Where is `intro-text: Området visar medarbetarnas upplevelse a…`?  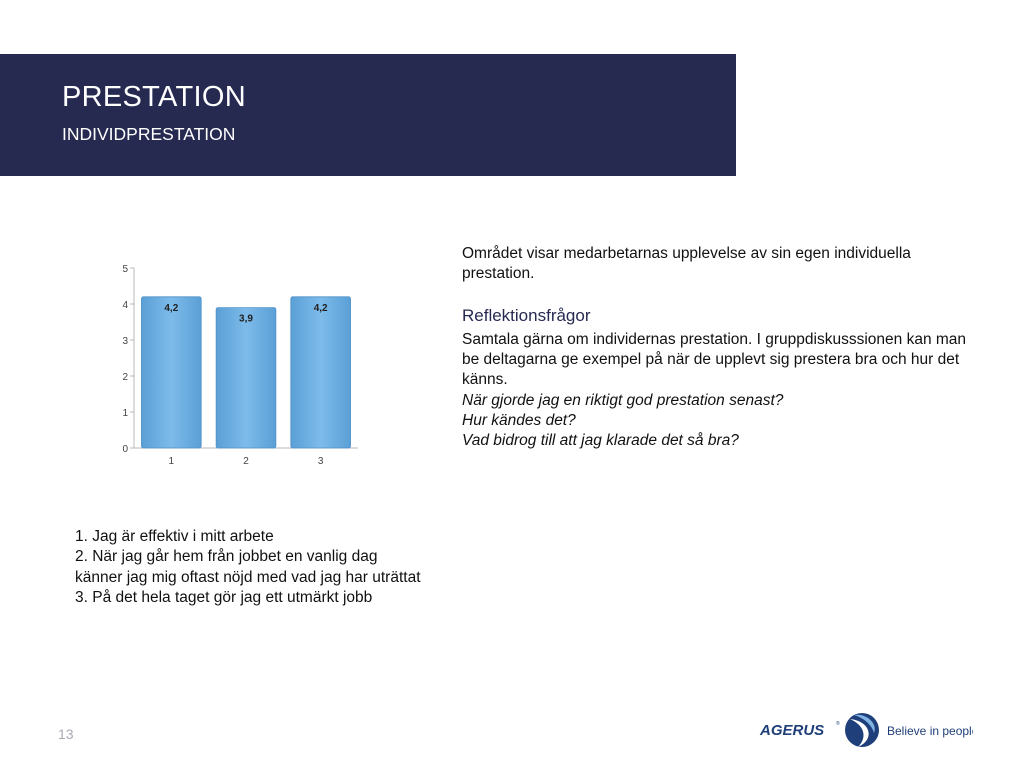 intro-text: Området visar medarbetarnas upplevelse a… is located at coordinates (686, 263).